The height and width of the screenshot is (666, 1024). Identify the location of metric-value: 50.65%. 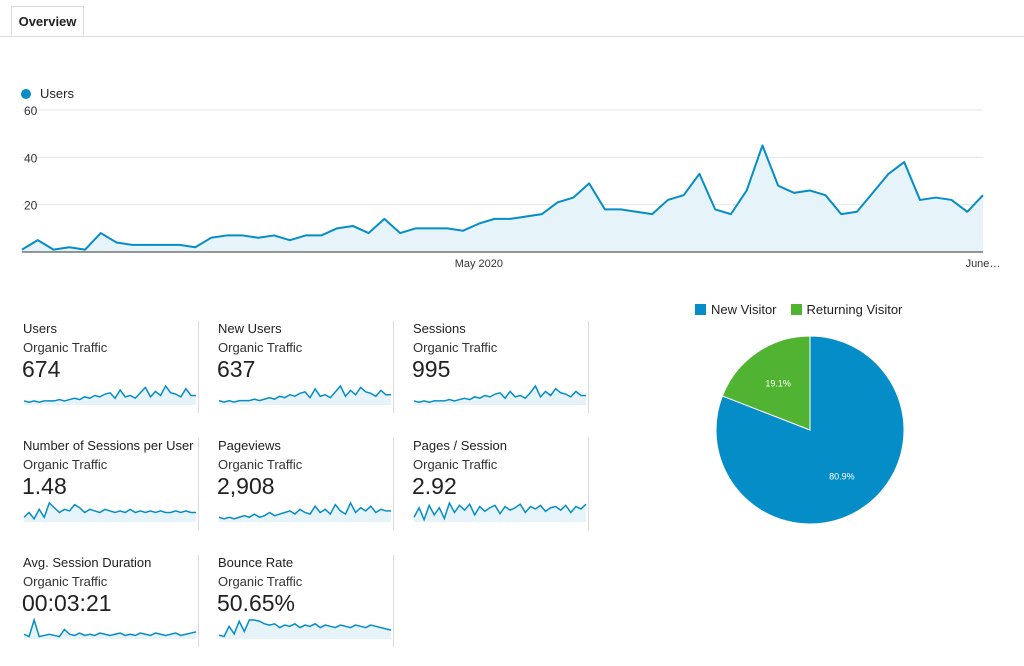
(256, 603).